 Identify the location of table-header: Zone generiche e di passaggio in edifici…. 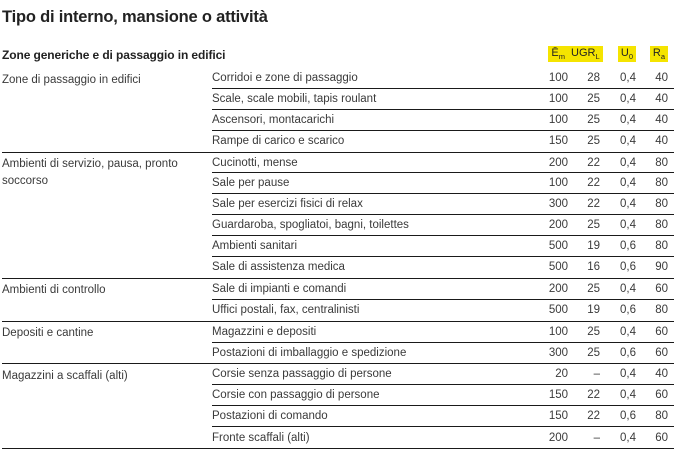
(338, 53).